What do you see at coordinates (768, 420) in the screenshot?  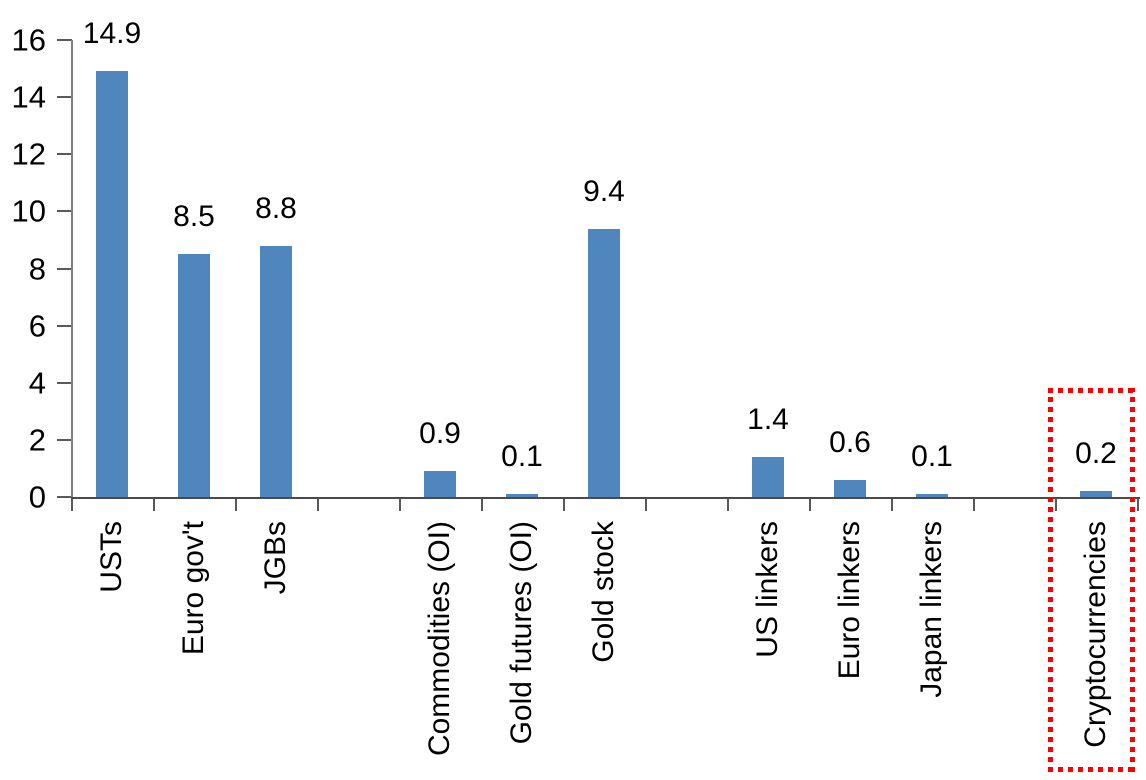 I see `bar-value-label: 1.4` at bounding box center [768, 420].